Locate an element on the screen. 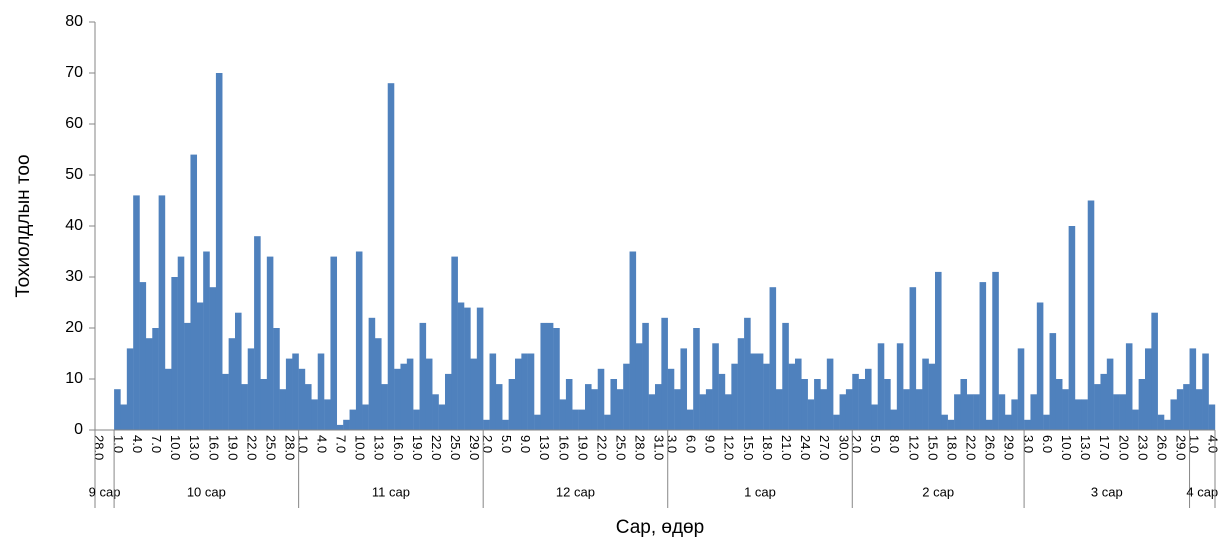 Image resolution: width=1222 pixels, height=547 pixels. x-tick-label: 29.0 is located at coordinates (1181, 447).